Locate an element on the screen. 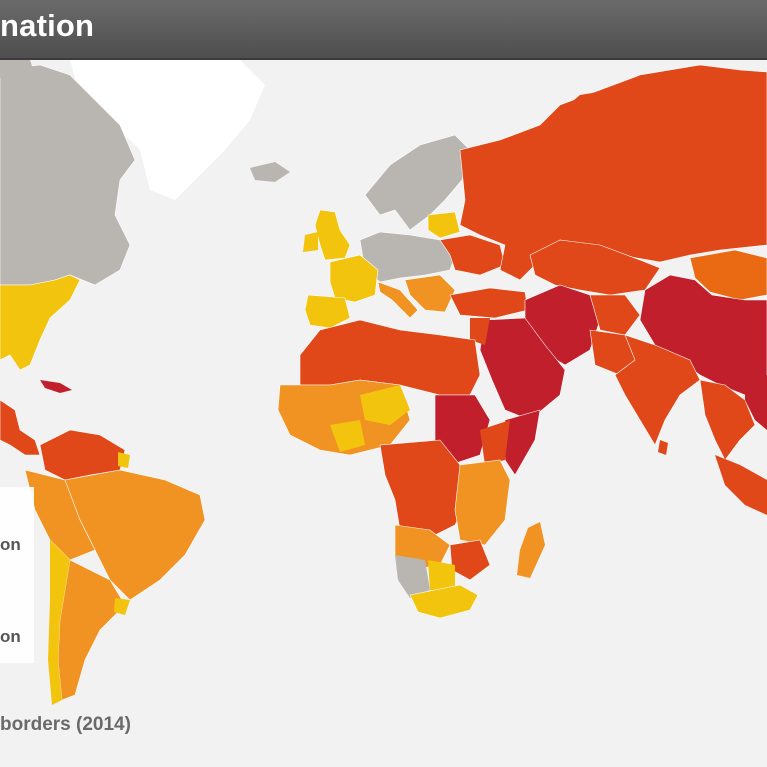 The image size is (767, 767). legend-label-2: on is located at coordinates (10, 636).